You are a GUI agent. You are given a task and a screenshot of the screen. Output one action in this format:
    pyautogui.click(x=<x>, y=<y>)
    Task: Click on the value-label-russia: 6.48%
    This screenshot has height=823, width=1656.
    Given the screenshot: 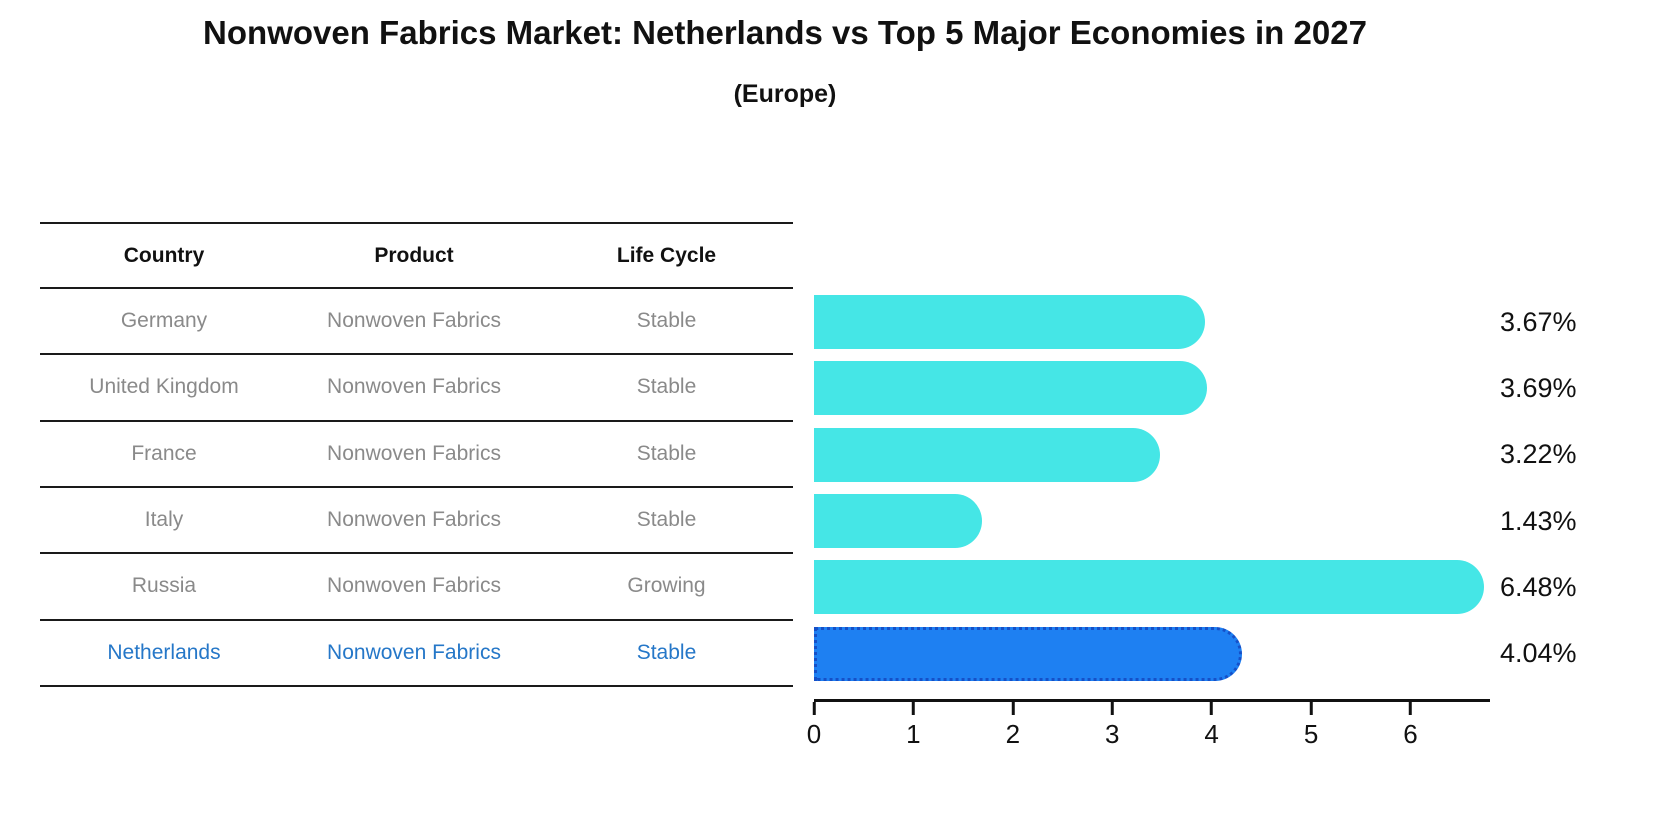 What is the action you would take?
    pyautogui.click(x=1538, y=586)
    